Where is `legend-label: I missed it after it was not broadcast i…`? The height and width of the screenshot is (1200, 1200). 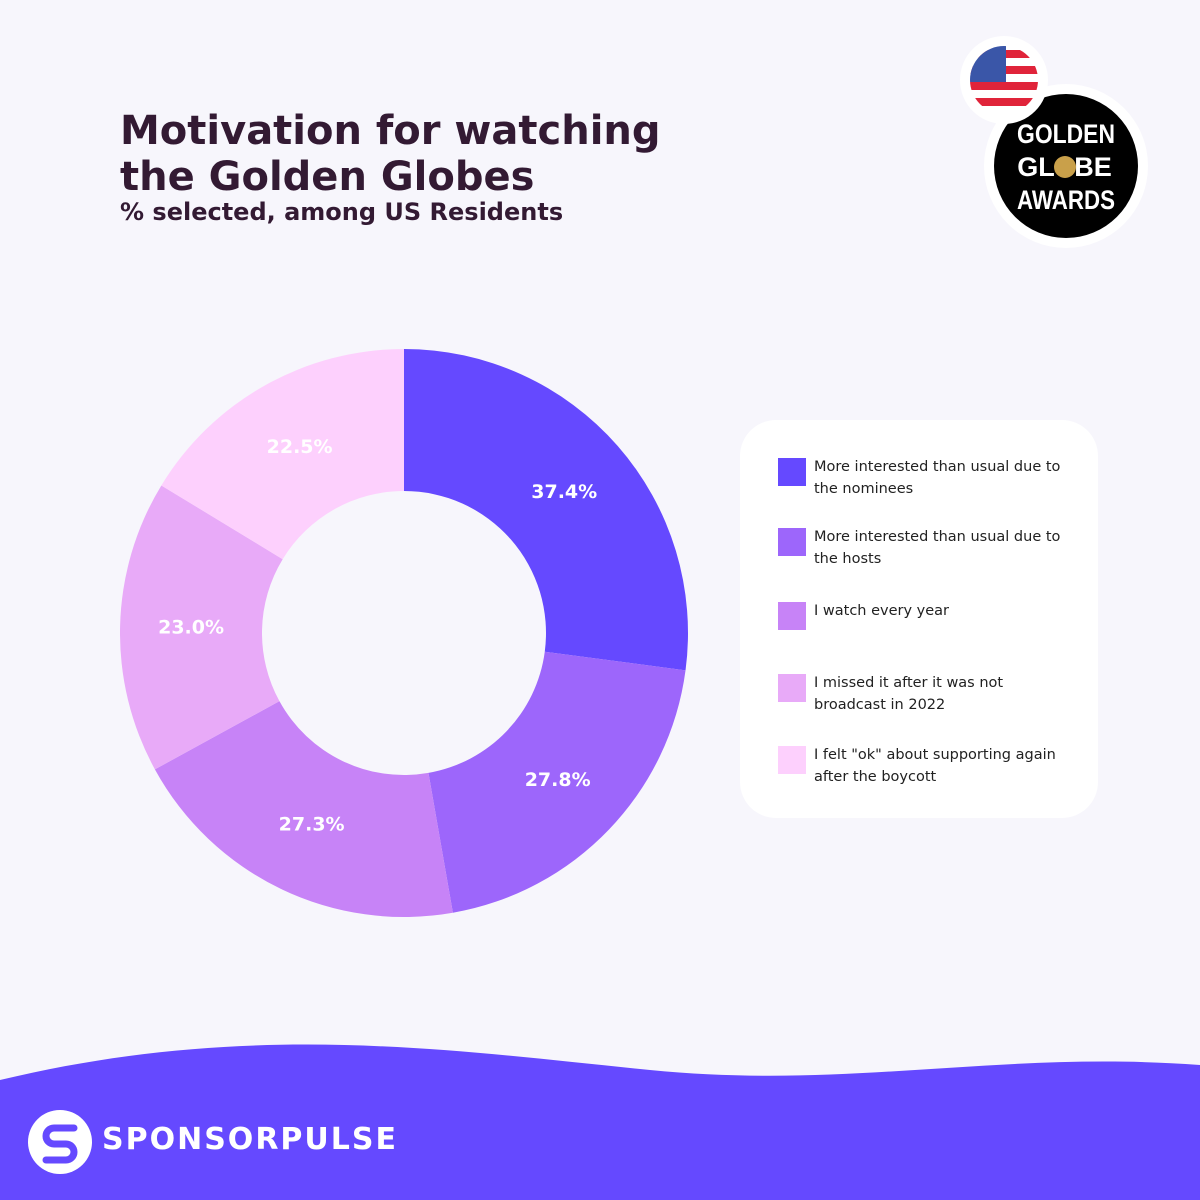
legend-label: I missed it after it was not broadcast i… is located at coordinates (909, 694).